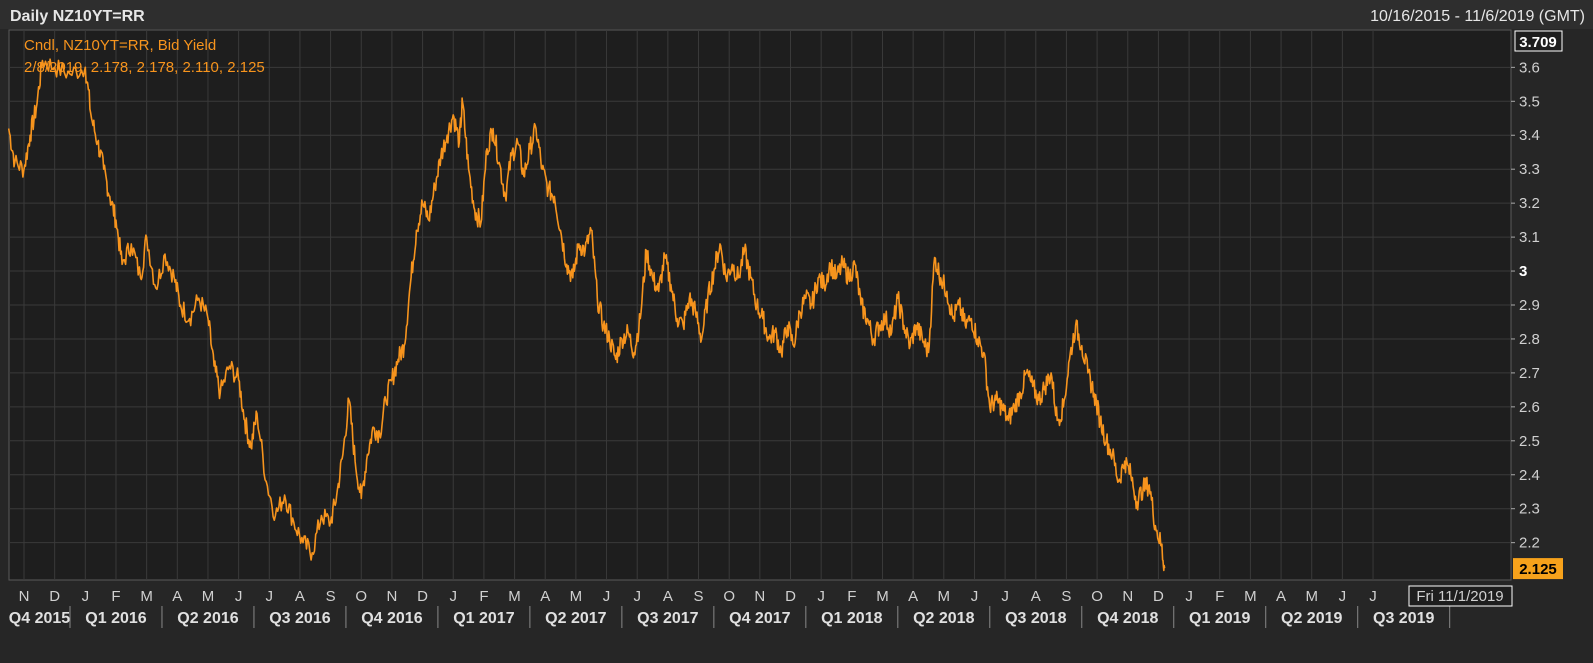 The height and width of the screenshot is (663, 1593). Describe the element at coordinates (1477, 16) in the screenshot. I see `date-range-label: 10/16/2015 - 11/6/2019 (GMT)` at that location.